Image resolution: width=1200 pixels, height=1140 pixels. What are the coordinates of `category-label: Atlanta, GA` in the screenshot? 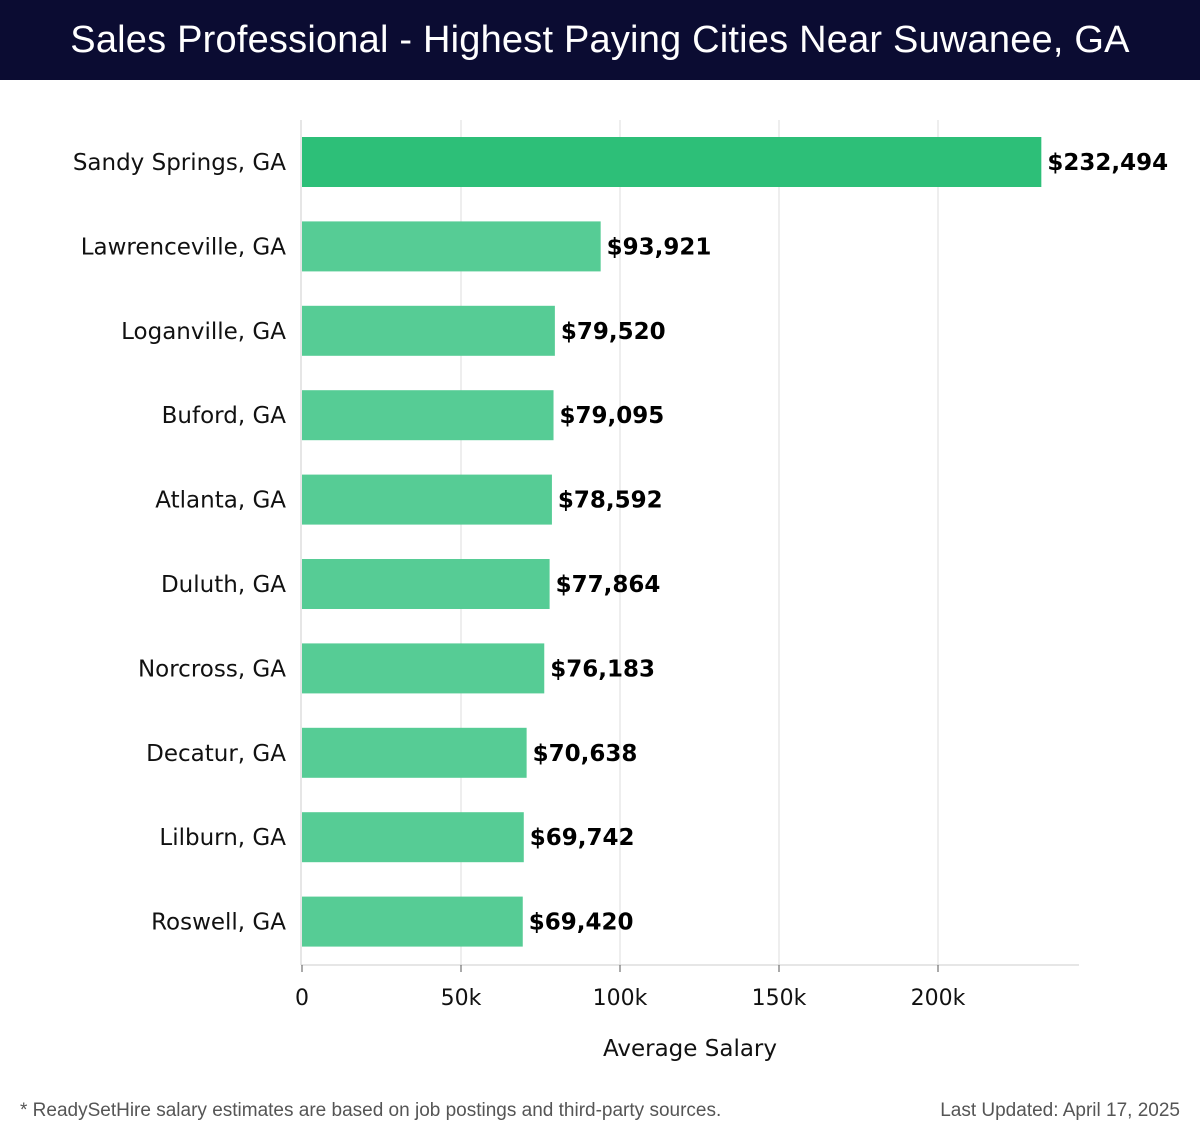 It's located at (220, 501).